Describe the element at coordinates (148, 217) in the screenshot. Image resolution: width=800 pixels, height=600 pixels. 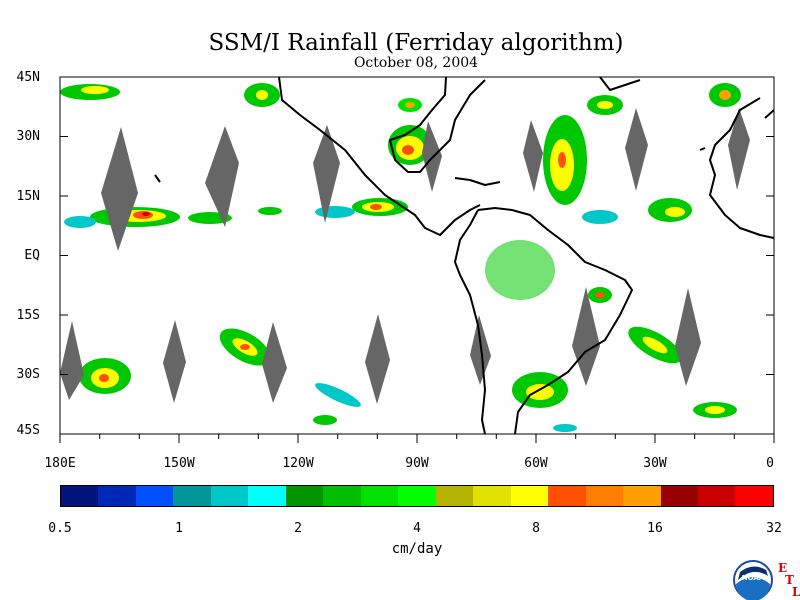
I see `rain-itcz-central-pacific` at that location.